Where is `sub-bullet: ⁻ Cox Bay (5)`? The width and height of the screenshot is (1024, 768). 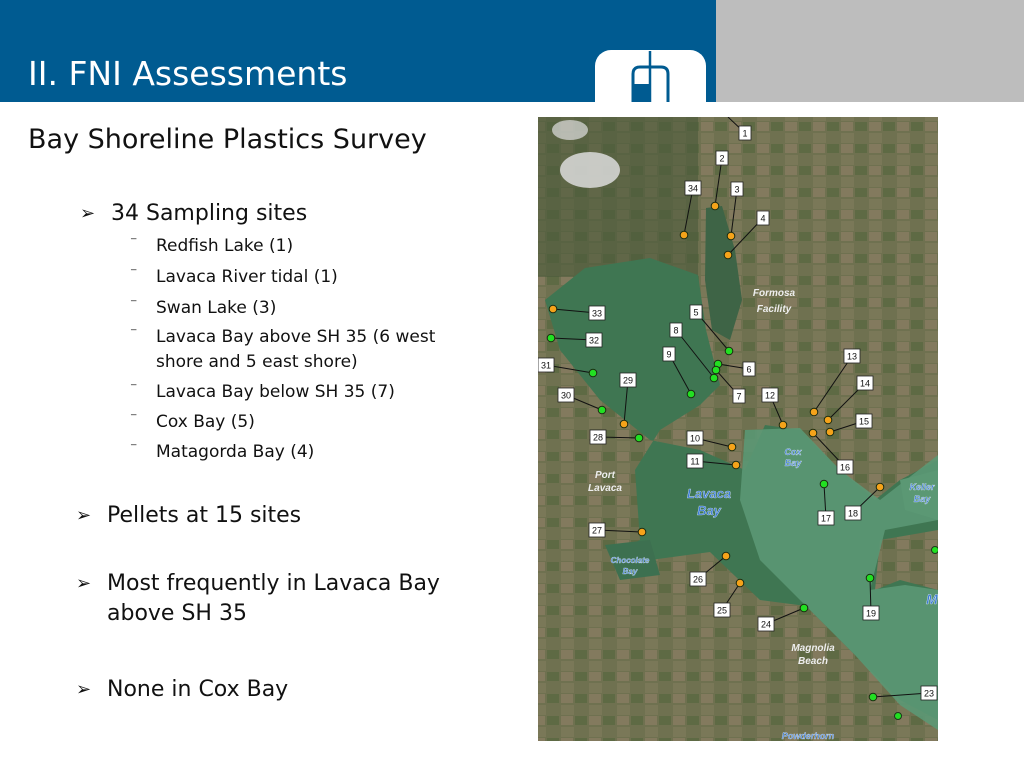 sub-bullet: ⁻ Cox Bay (5) is located at coordinates (295, 422).